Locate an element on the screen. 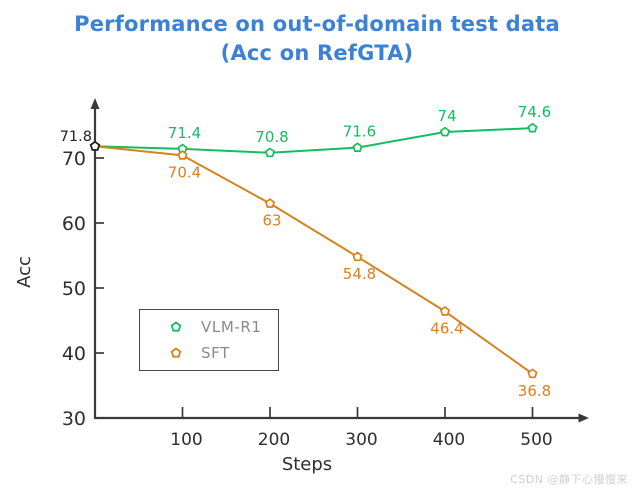  y-axis-arrow is located at coordinates (95, 103).